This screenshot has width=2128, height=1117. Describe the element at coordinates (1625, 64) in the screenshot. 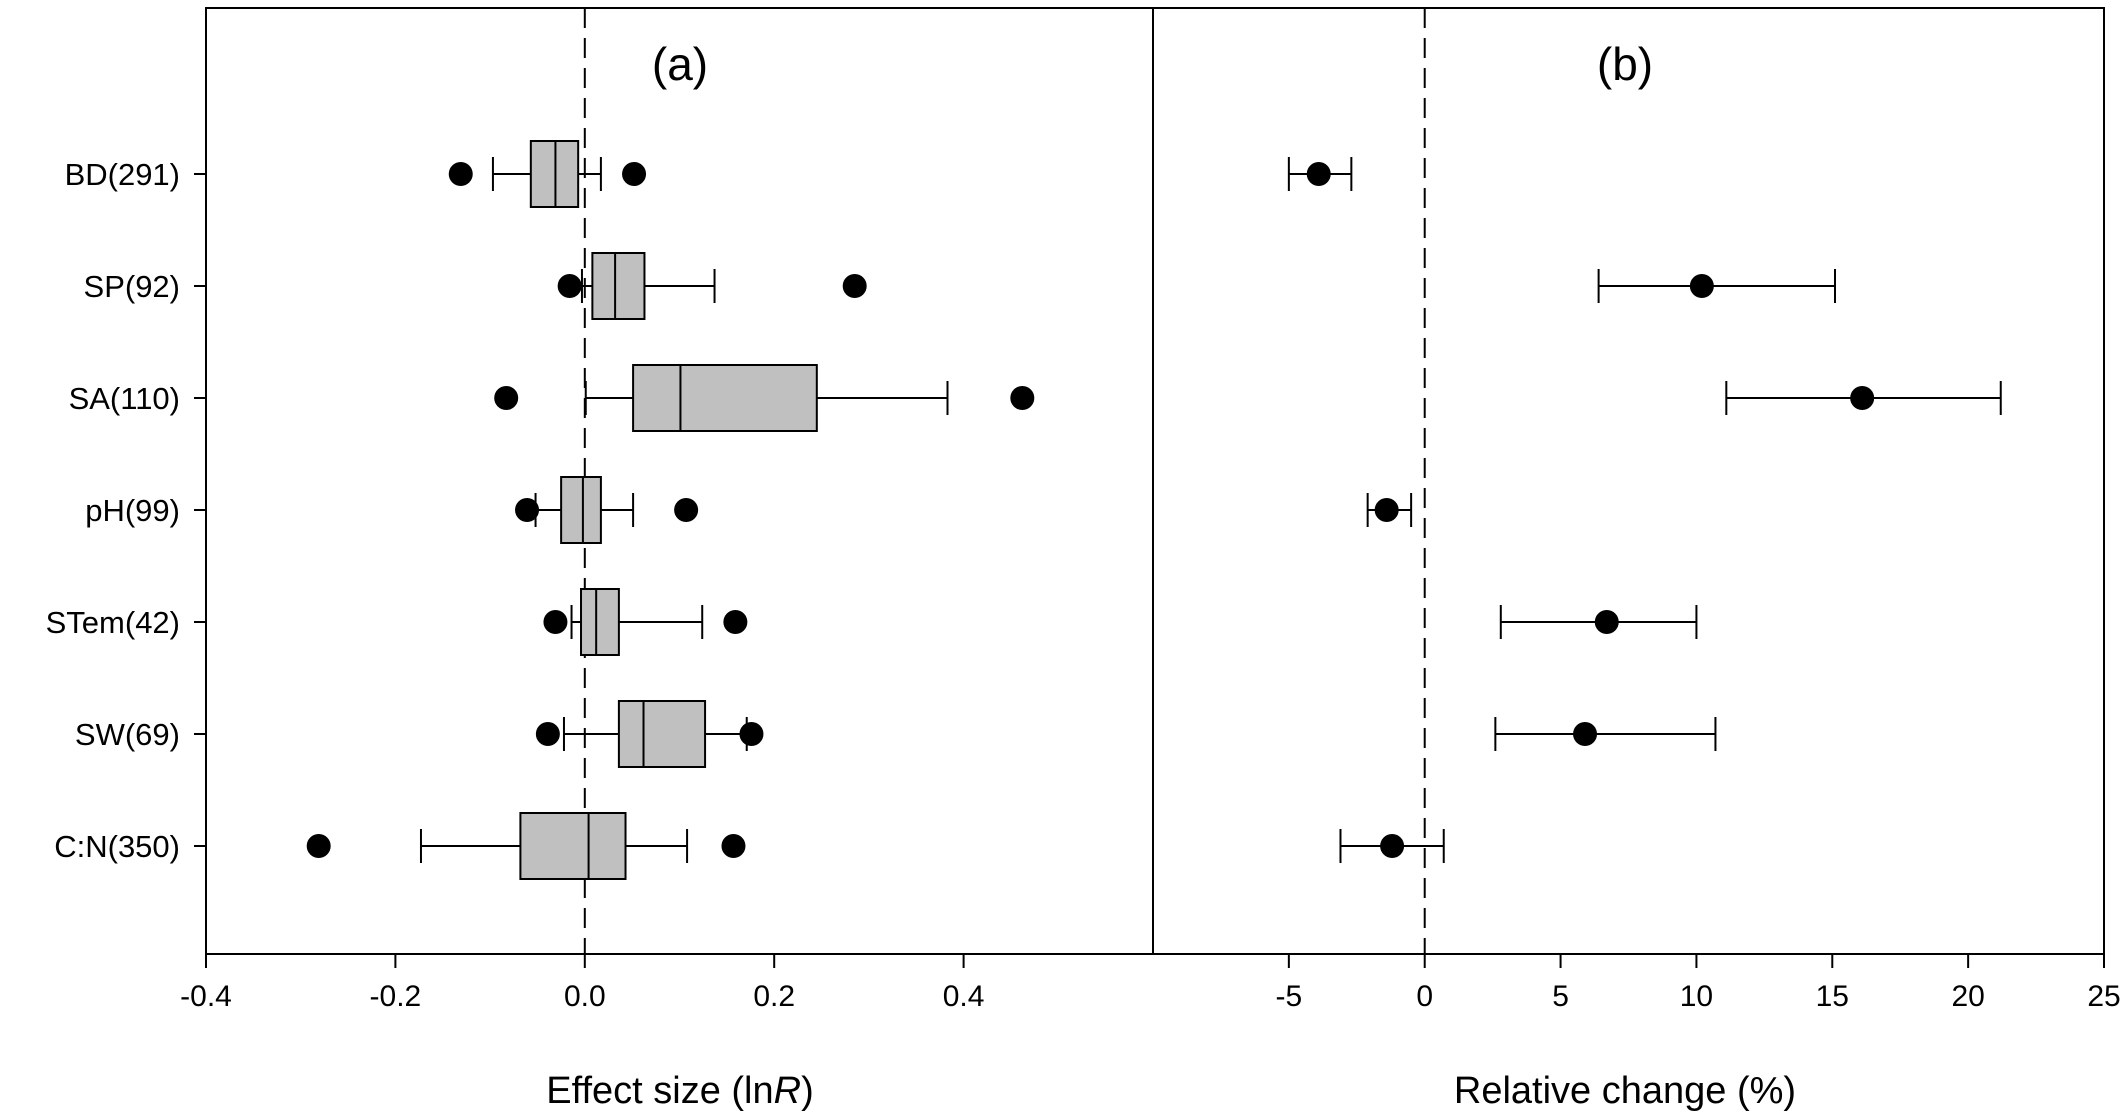

I see `panel-b-label: (b)` at that location.